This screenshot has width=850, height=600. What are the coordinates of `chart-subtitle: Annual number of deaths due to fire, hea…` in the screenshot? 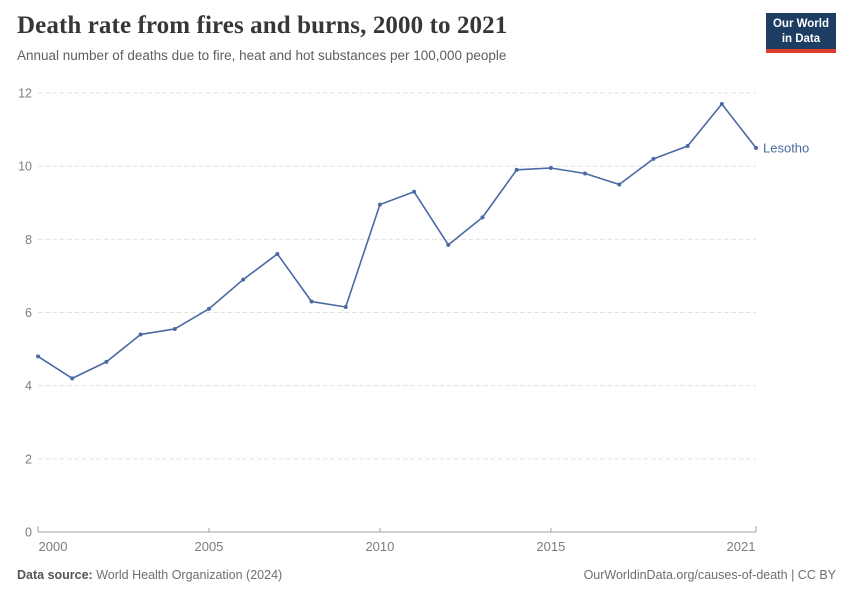 It's located at (262, 55).